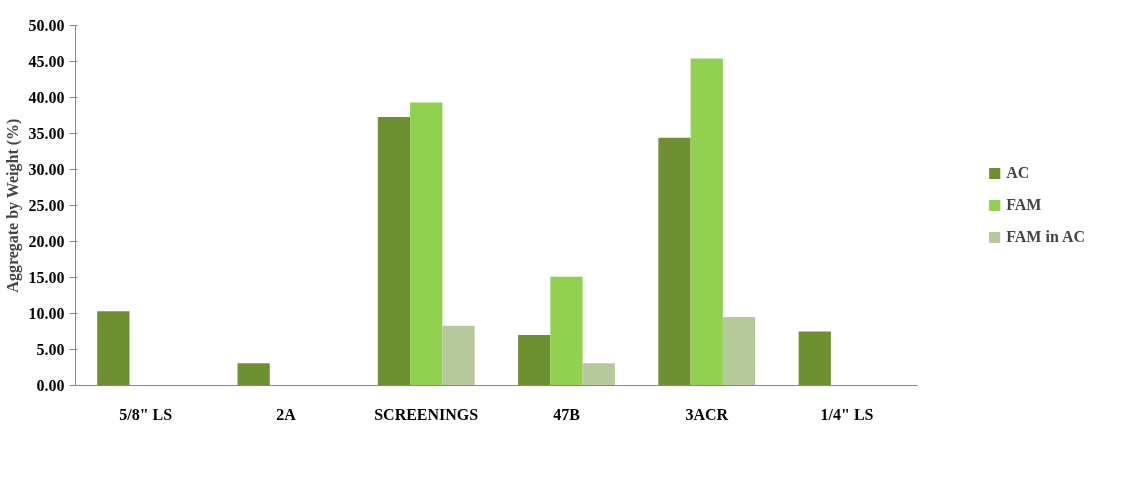  What do you see at coordinates (46, 277) in the screenshot?
I see `y-tick-label: 15.00` at bounding box center [46, 277].